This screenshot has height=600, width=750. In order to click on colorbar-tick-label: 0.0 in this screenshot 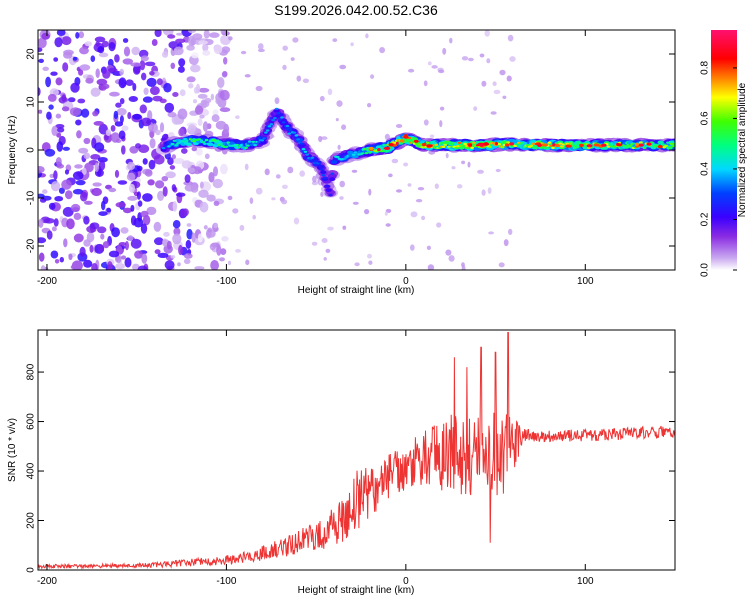, I will do `click(705, 270)`.